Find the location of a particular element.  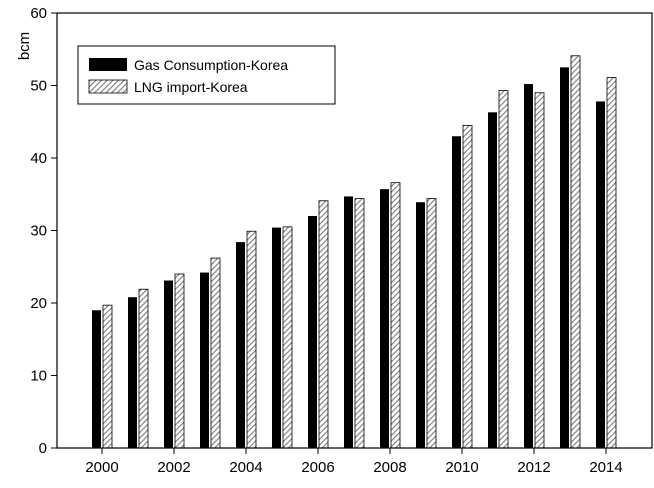

x-tick-label: 2002 is located at coordinates (173, 467).